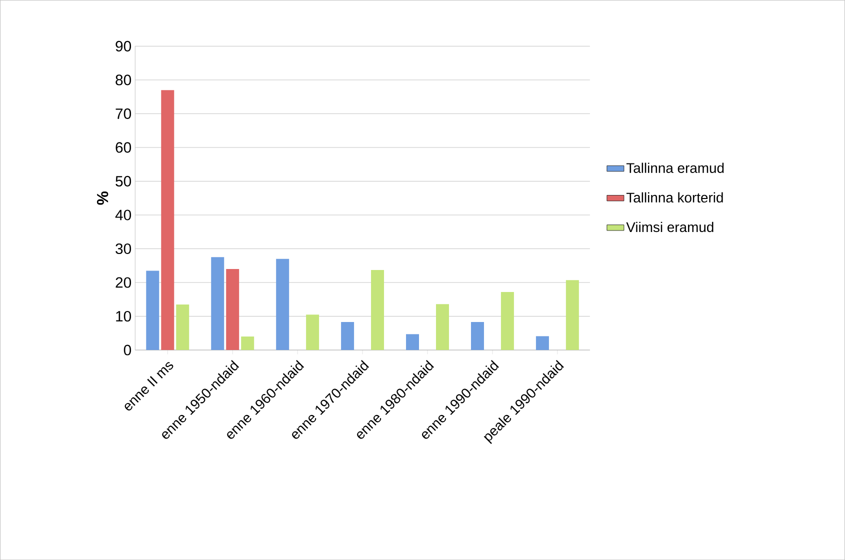  I want to click on y-tick-label: 50, so click(124, 181).